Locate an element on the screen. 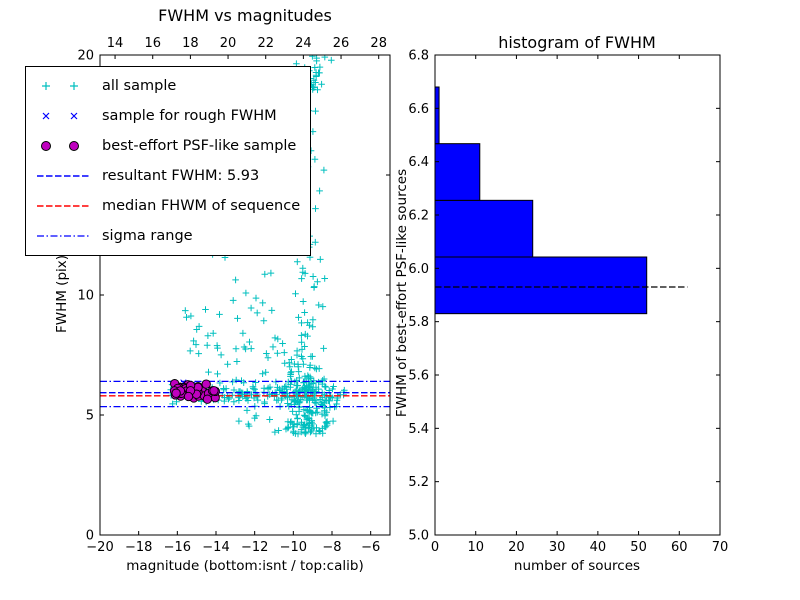  histogram-bars is located at coordinates (541, 200).